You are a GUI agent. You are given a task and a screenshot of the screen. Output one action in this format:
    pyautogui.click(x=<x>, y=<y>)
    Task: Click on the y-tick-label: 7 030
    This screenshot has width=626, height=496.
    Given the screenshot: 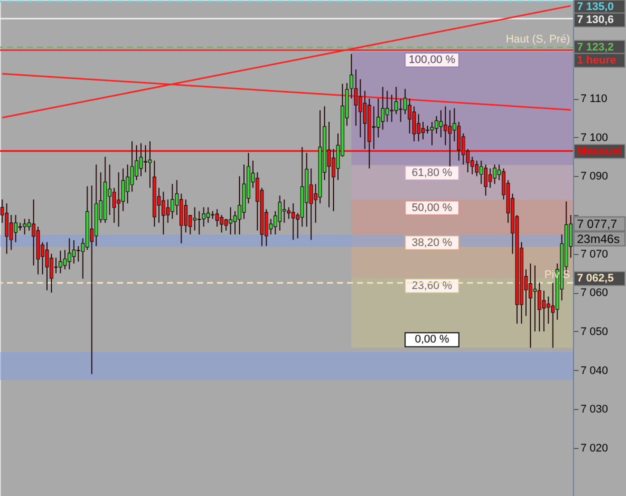 What is the action you would take?
    pyautogui.click(x=594, y=410)
    